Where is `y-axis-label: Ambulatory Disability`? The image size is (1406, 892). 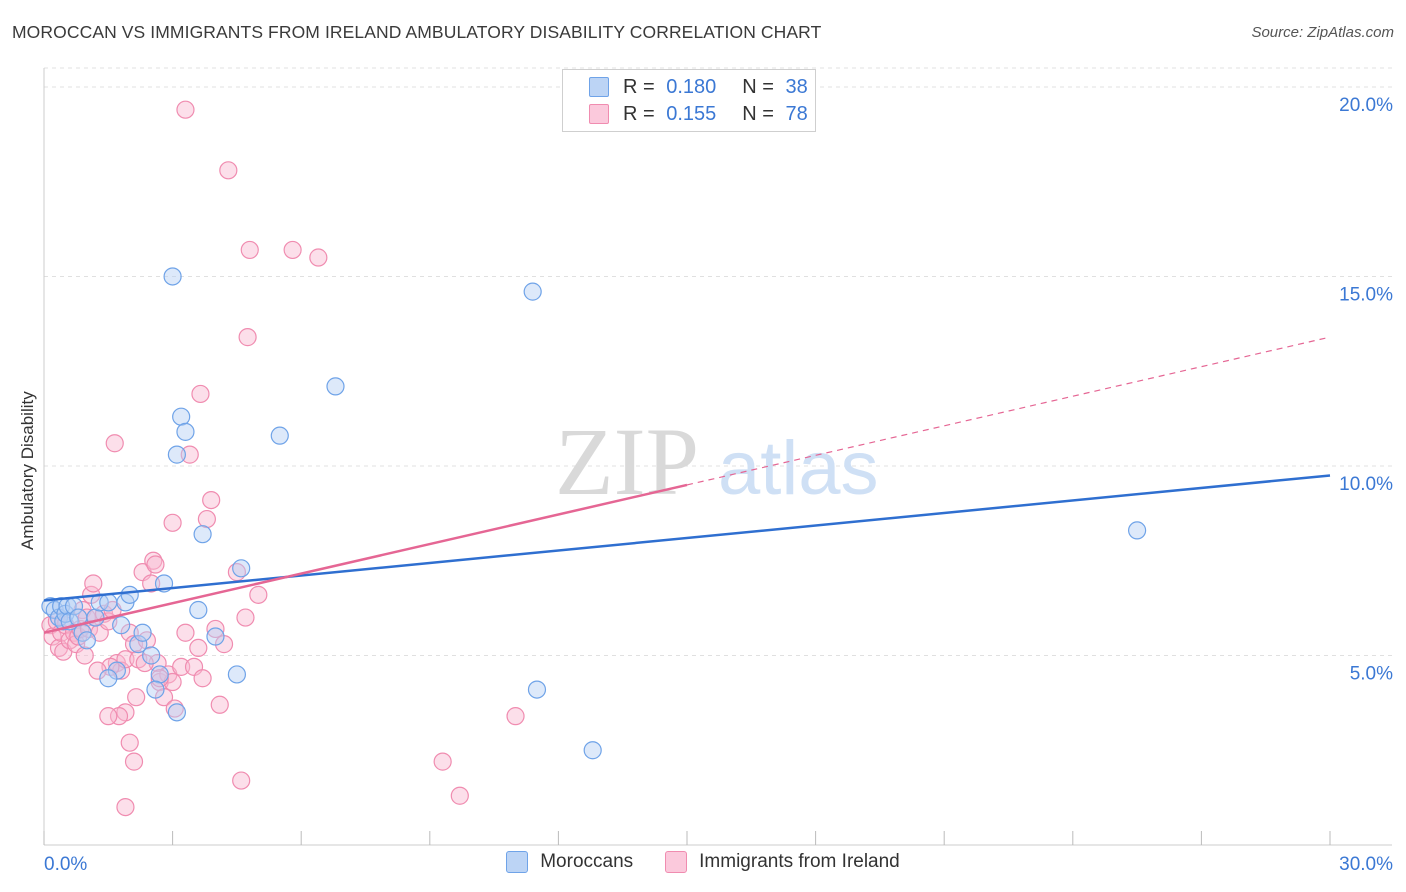
y-axis-label: Ambulatory Disability is located at coordinates (27, 470).